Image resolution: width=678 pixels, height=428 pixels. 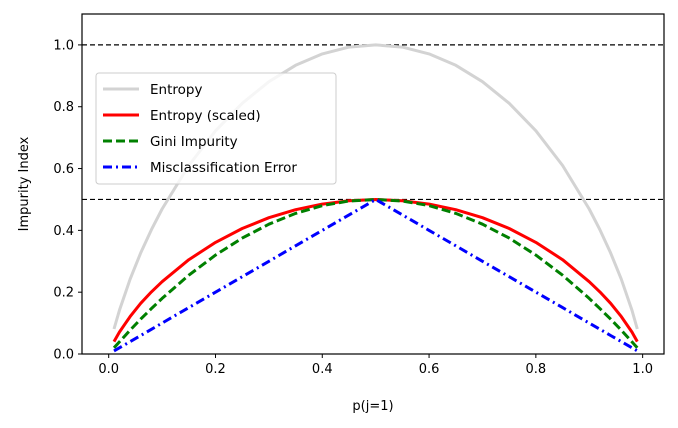 I want to click on legend-label-3: Gini Impurity, so click(x=194, y=142).